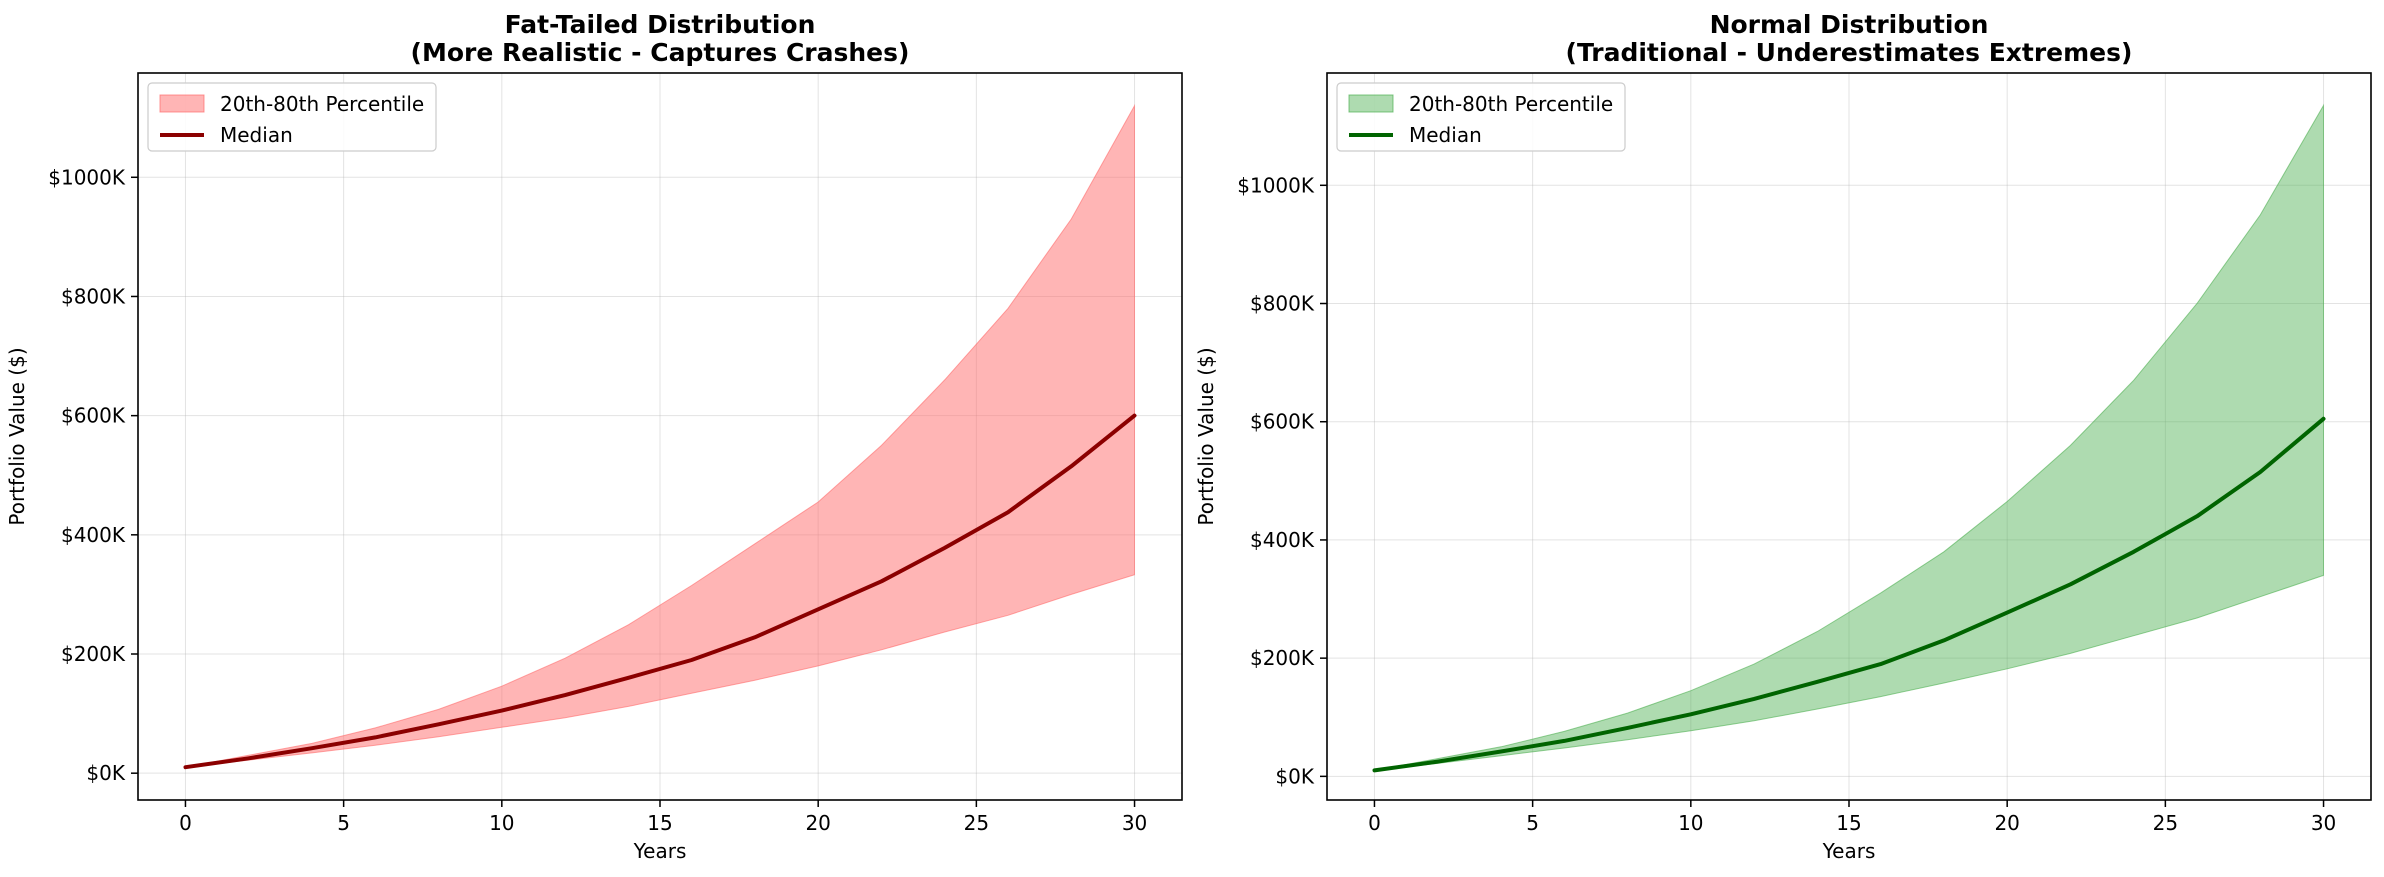 This screenshot has height=877, width=2384. What do you see at coordinates (1849, 24) in the screenshot?
I see `chart-title-line-1: Normal Distribution` at bounding box center [1849, 24].